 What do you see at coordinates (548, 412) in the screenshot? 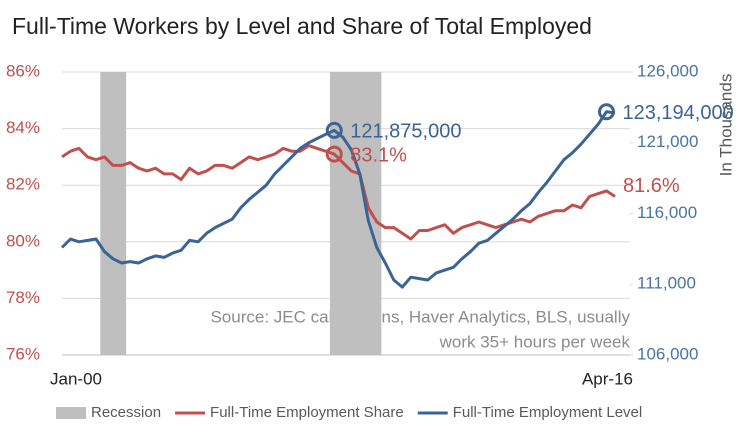
I see `legend-label: Full-Time Employment Level` at bounding box center [548, 412].